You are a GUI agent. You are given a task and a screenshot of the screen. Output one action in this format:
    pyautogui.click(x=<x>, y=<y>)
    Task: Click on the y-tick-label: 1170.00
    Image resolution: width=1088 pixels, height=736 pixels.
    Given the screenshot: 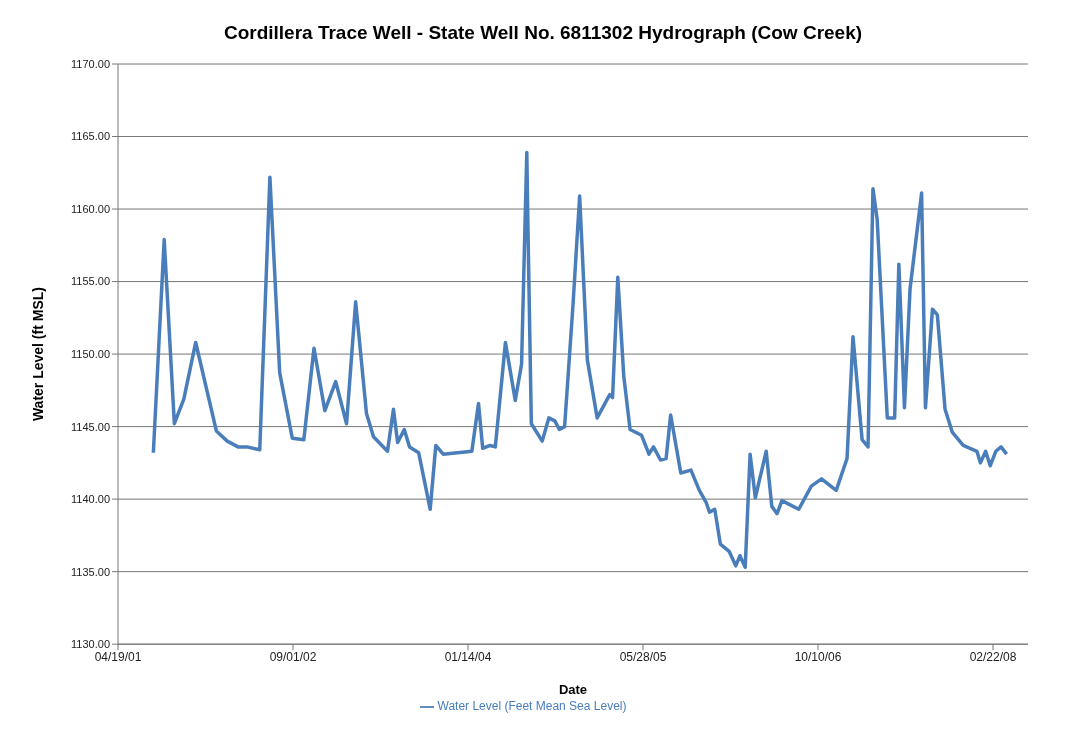 What is the action you would take?
    pyautogui.click(x=90, y=63)
    